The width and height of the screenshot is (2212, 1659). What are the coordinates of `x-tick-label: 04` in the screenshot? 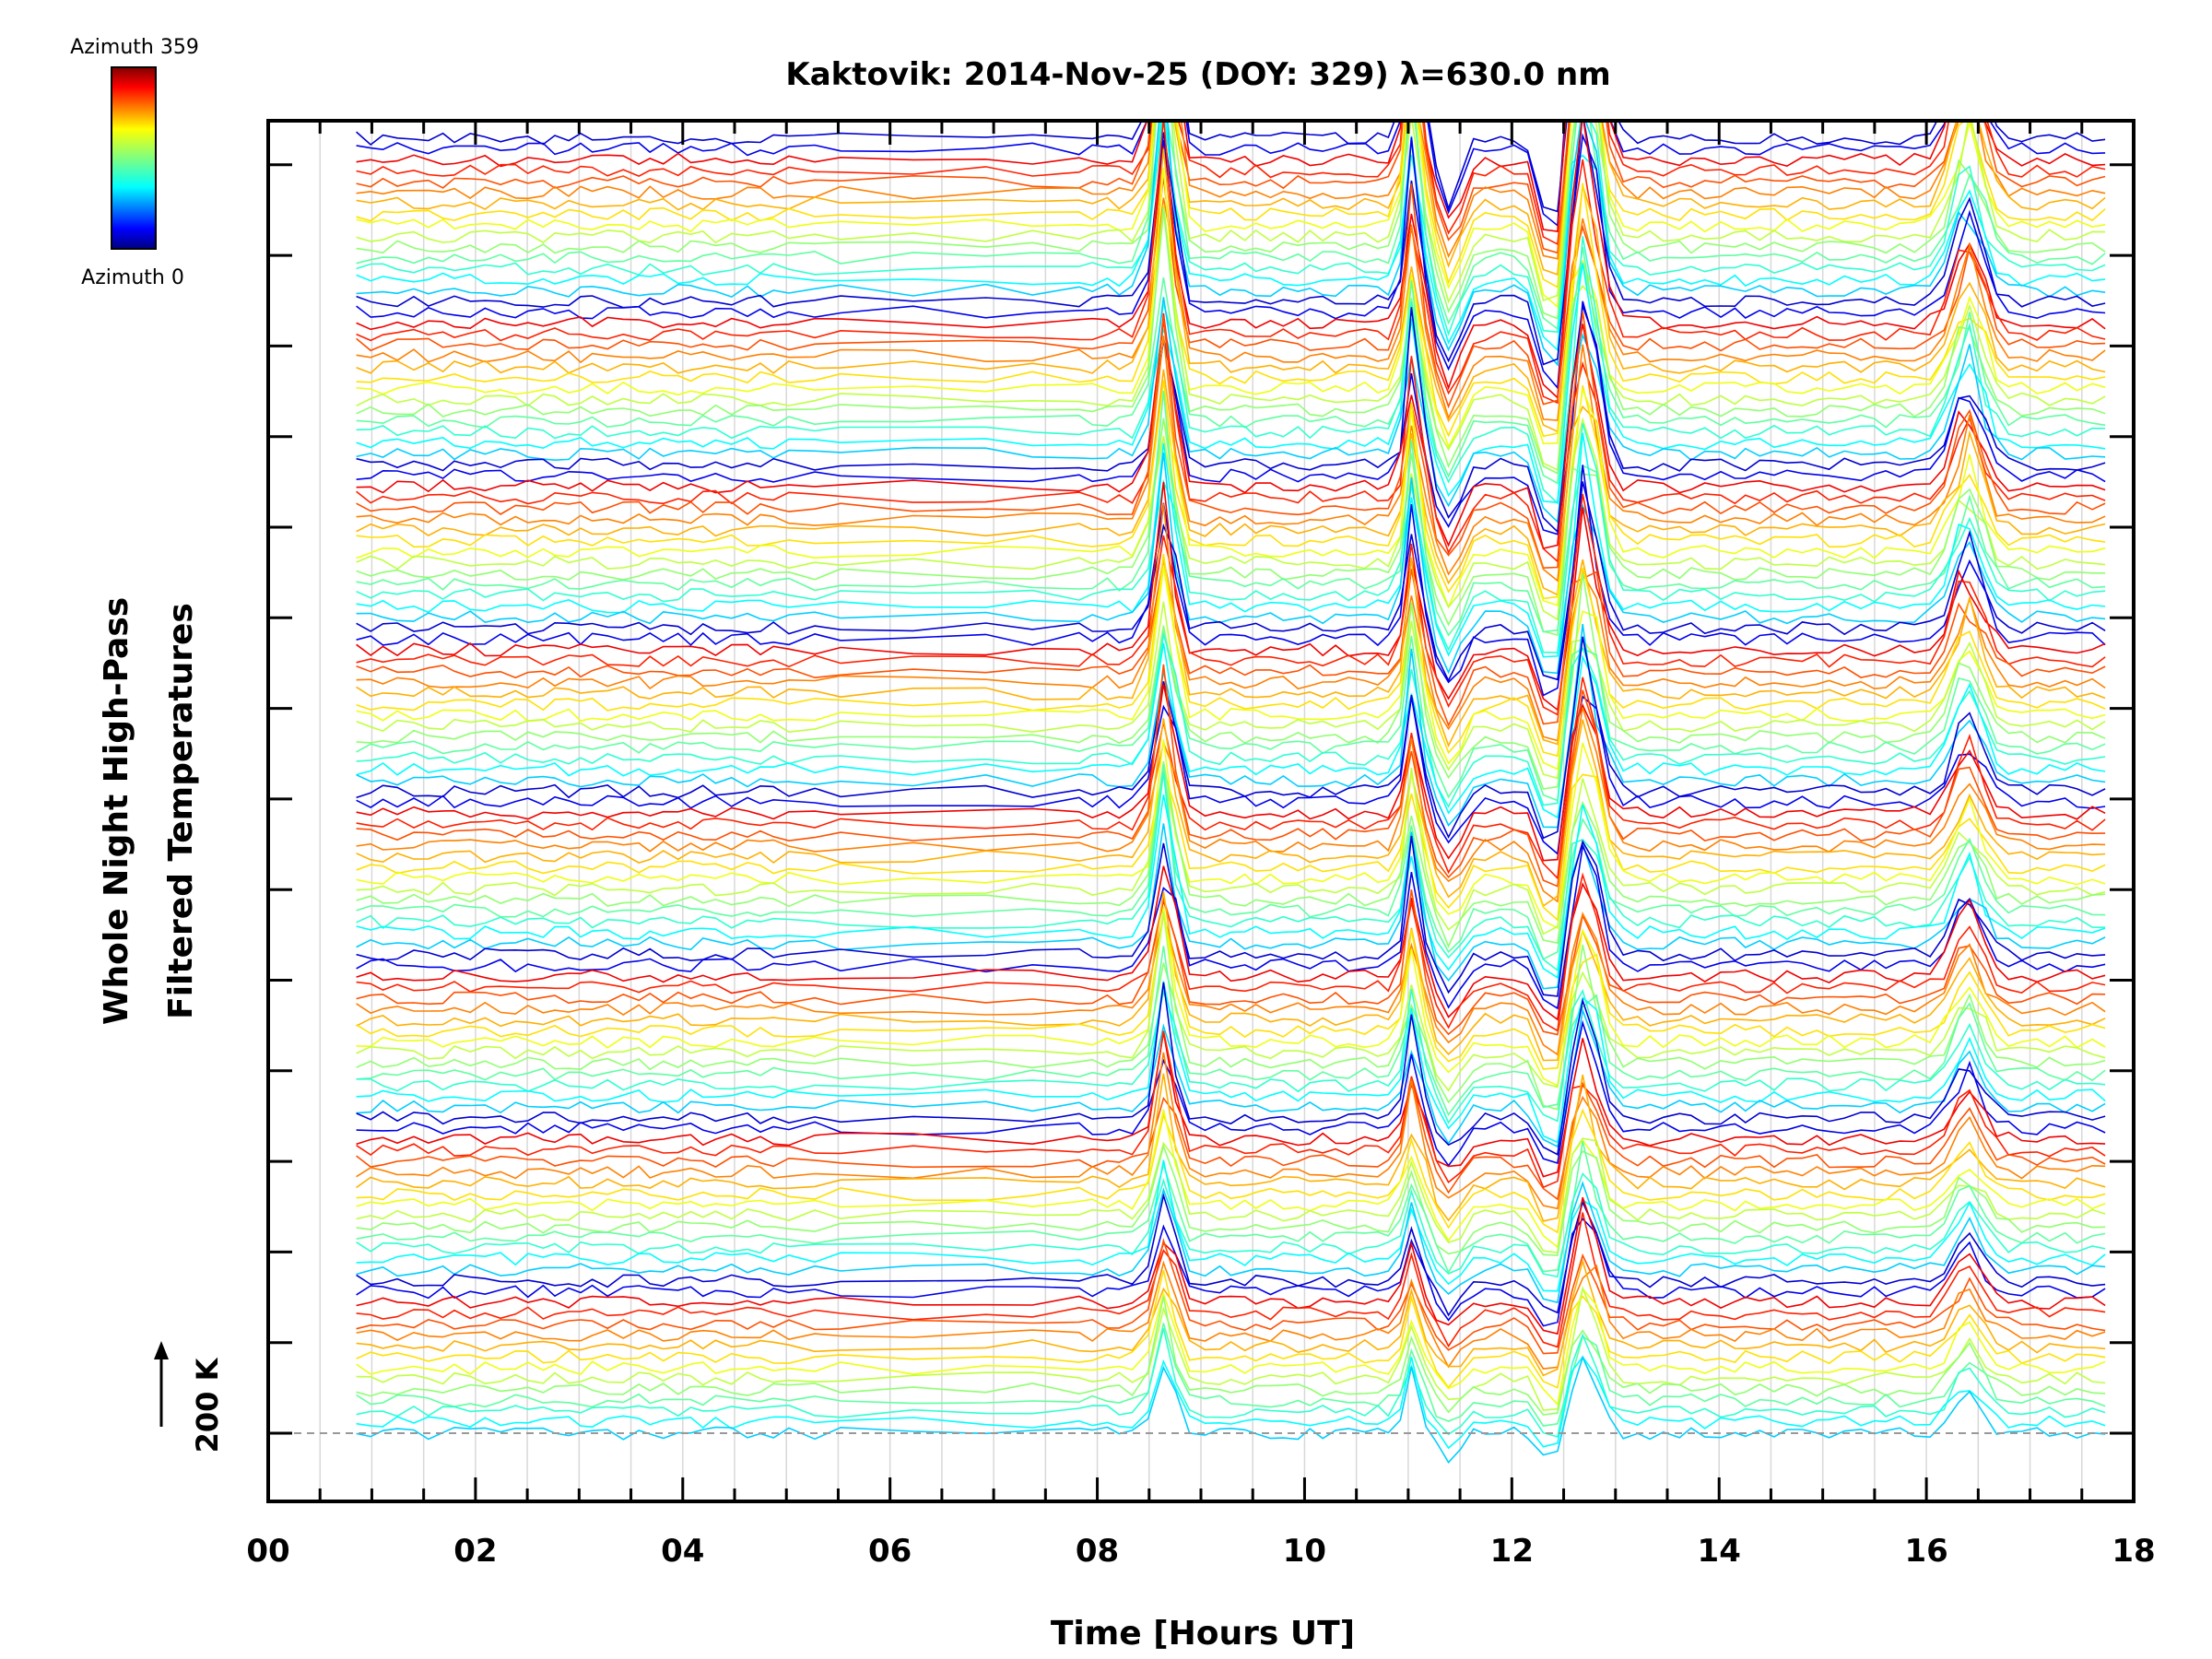 It's located at (682, 1551).